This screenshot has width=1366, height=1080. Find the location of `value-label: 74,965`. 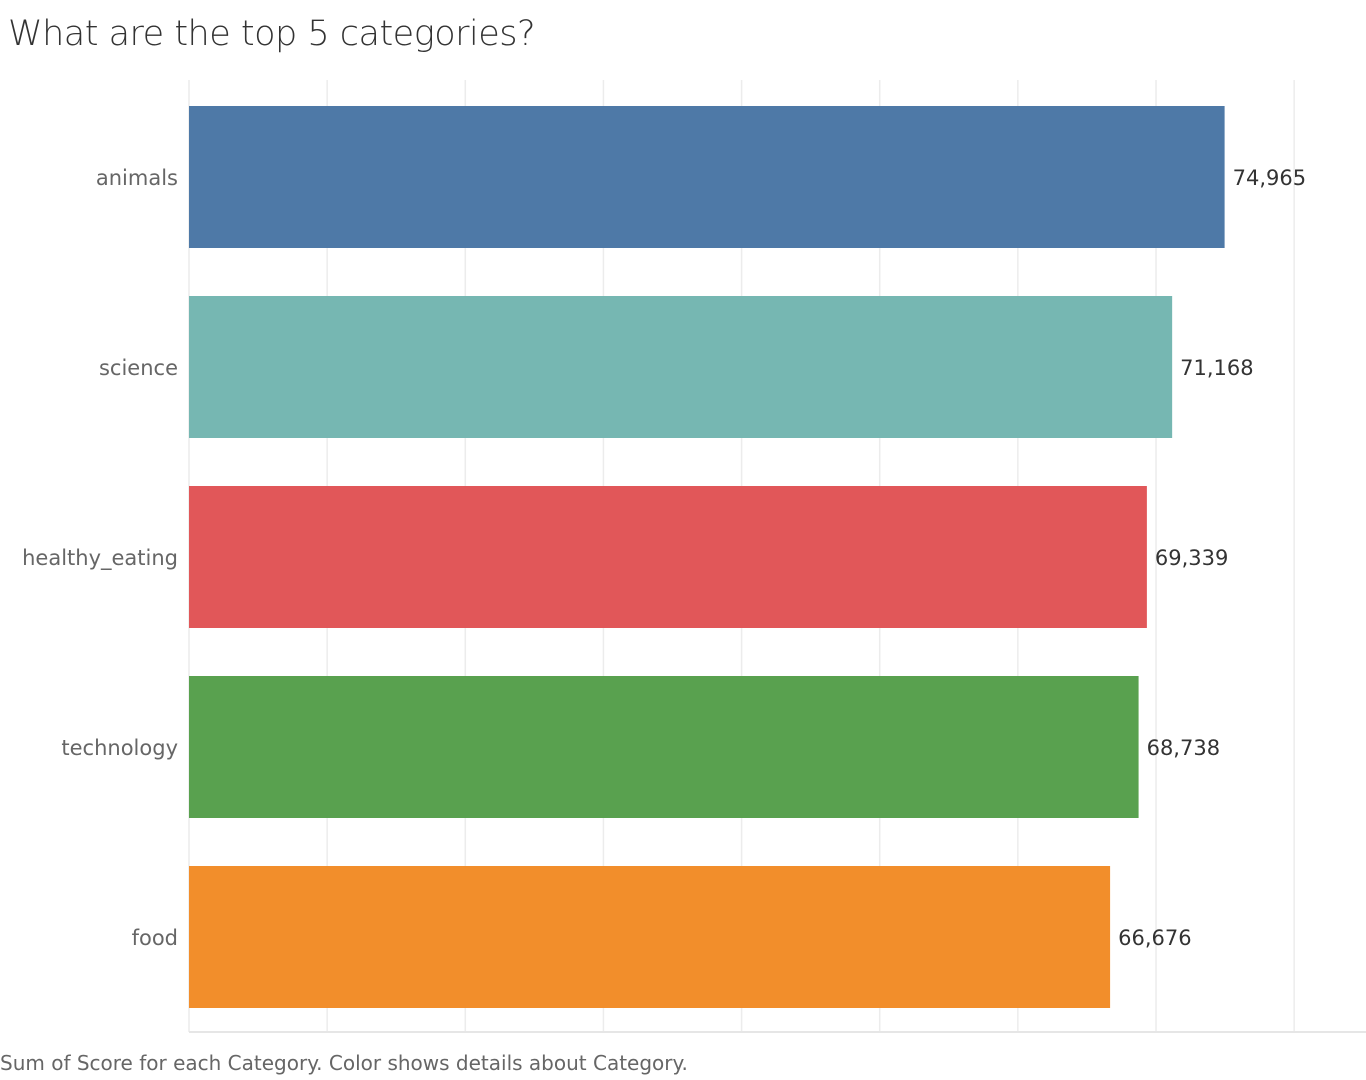

value-label: 74,965 is located at coordinates (1269, 178).